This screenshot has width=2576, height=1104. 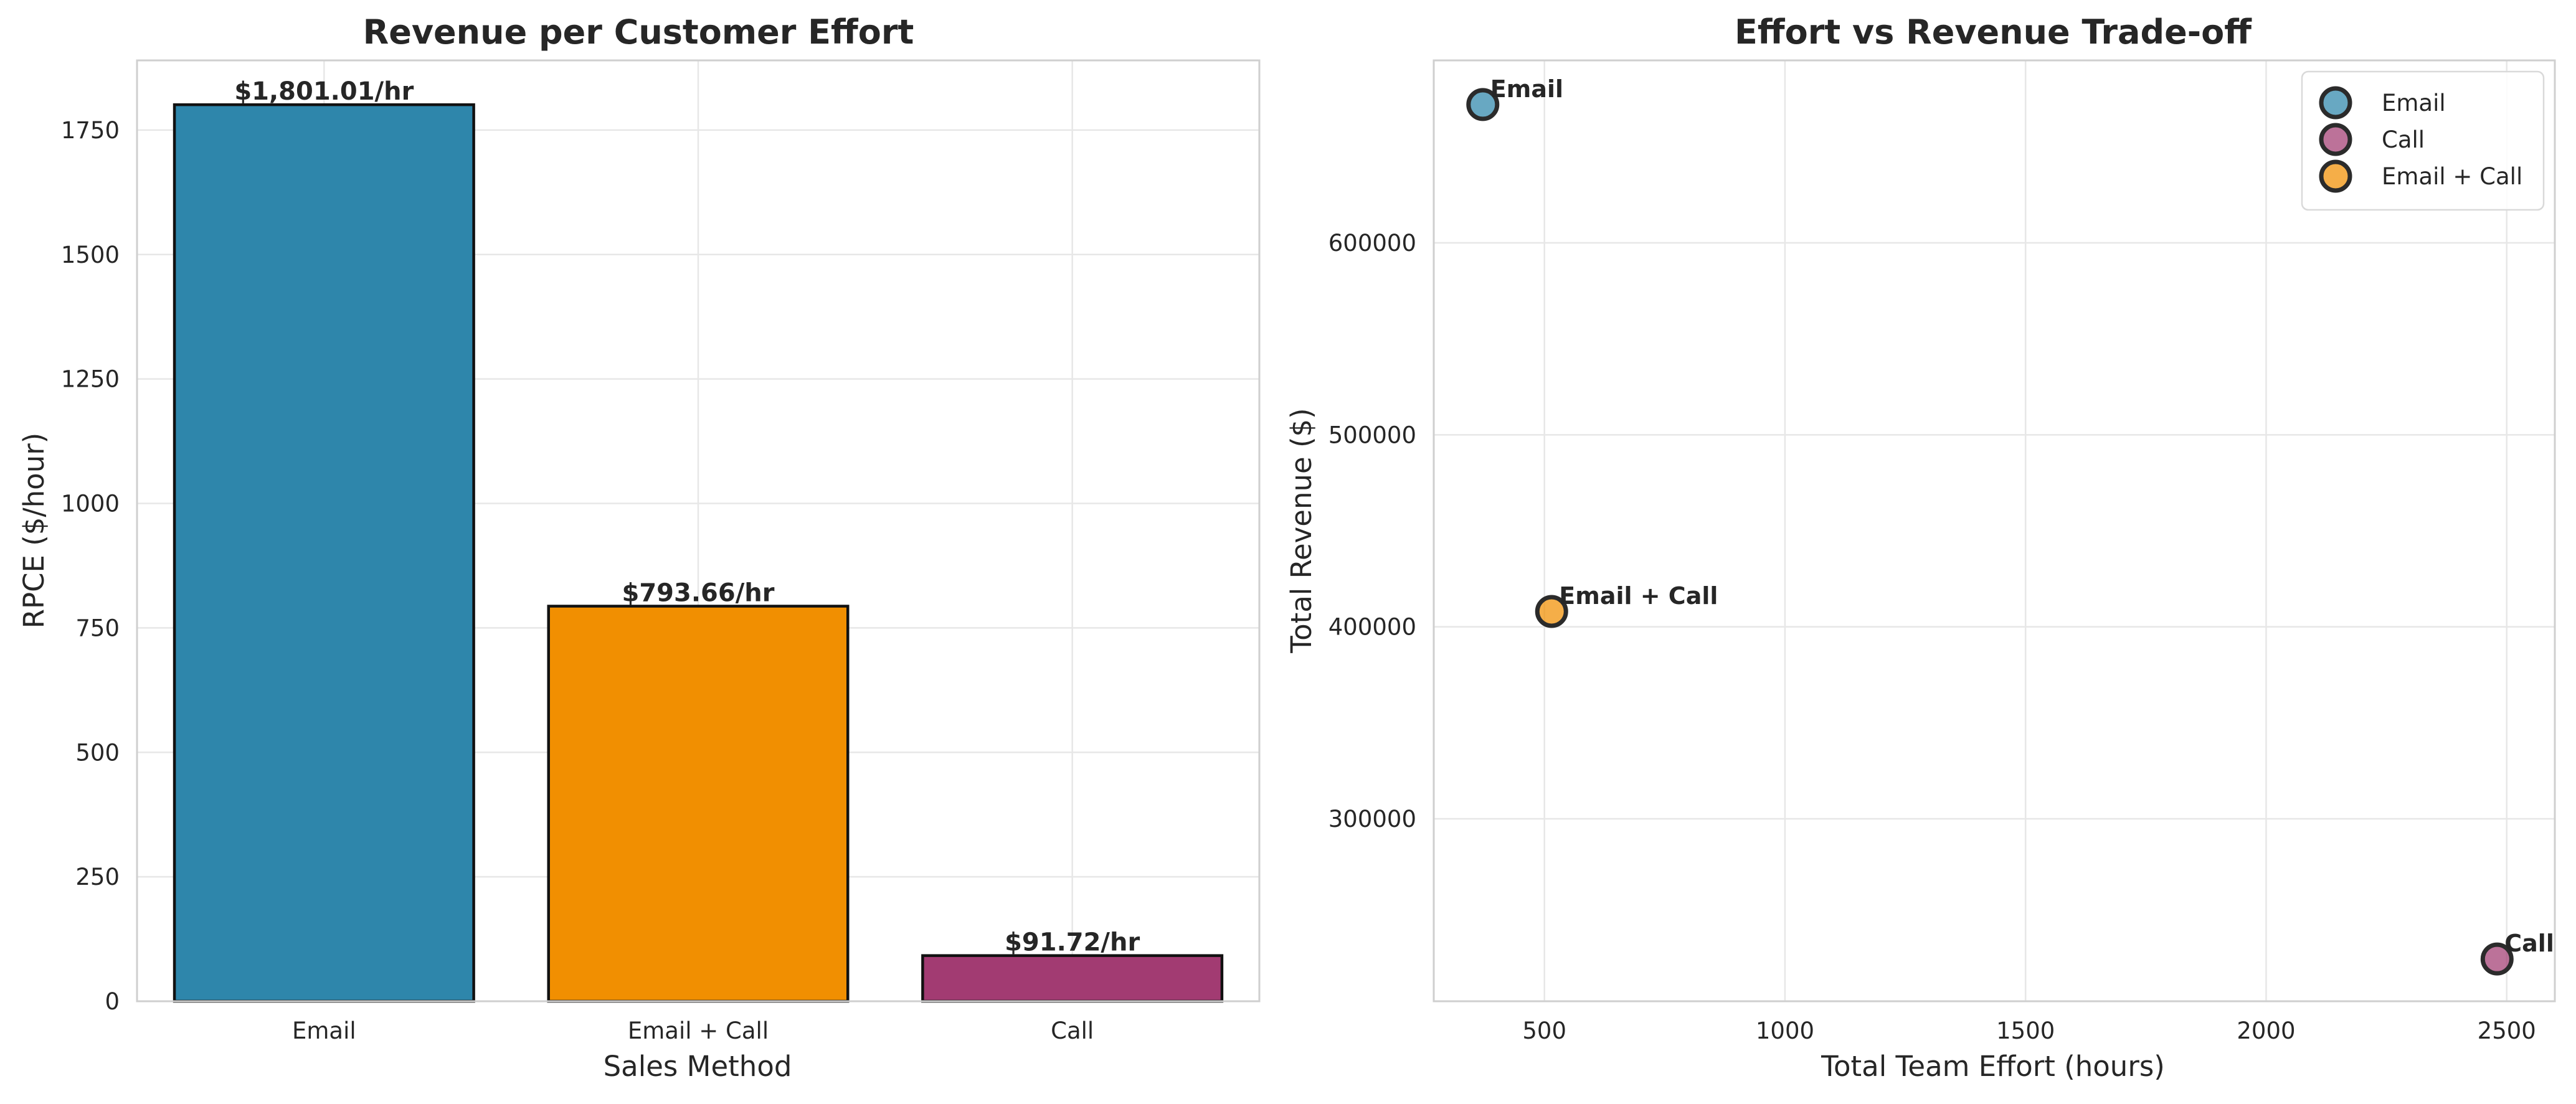 I want to click on scatter-x-tick-label: 1000, so click(x=1785, y=1030).